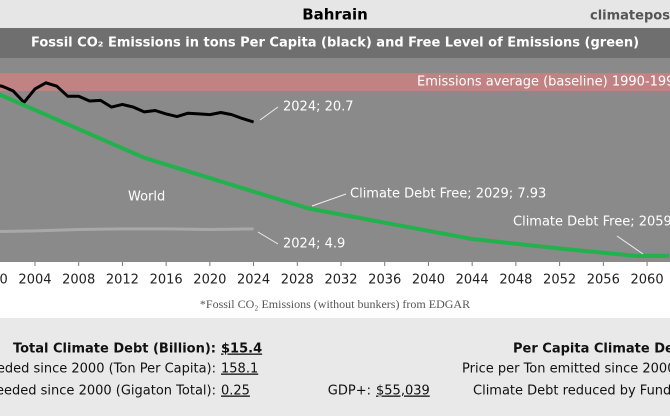 The image size is (670, 416). I want to click on annotation: 2024; 4.9, so click(314, 244).